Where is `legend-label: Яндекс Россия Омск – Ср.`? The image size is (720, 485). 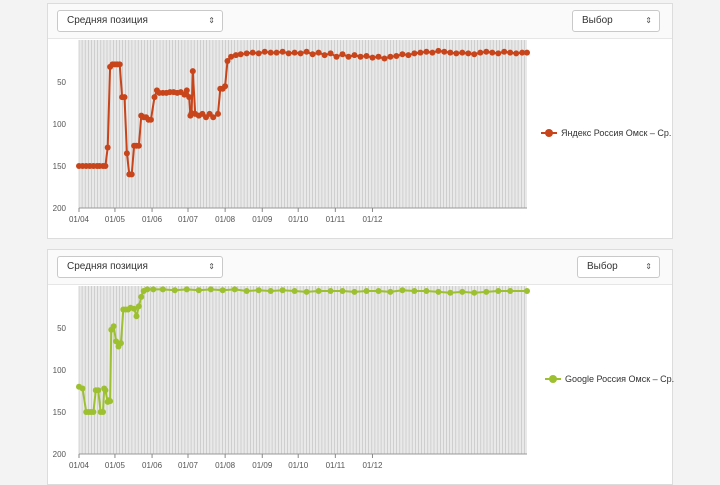
legend-label: Яндекс Россия Омск – Ср. is located at coordinates (616, 133).